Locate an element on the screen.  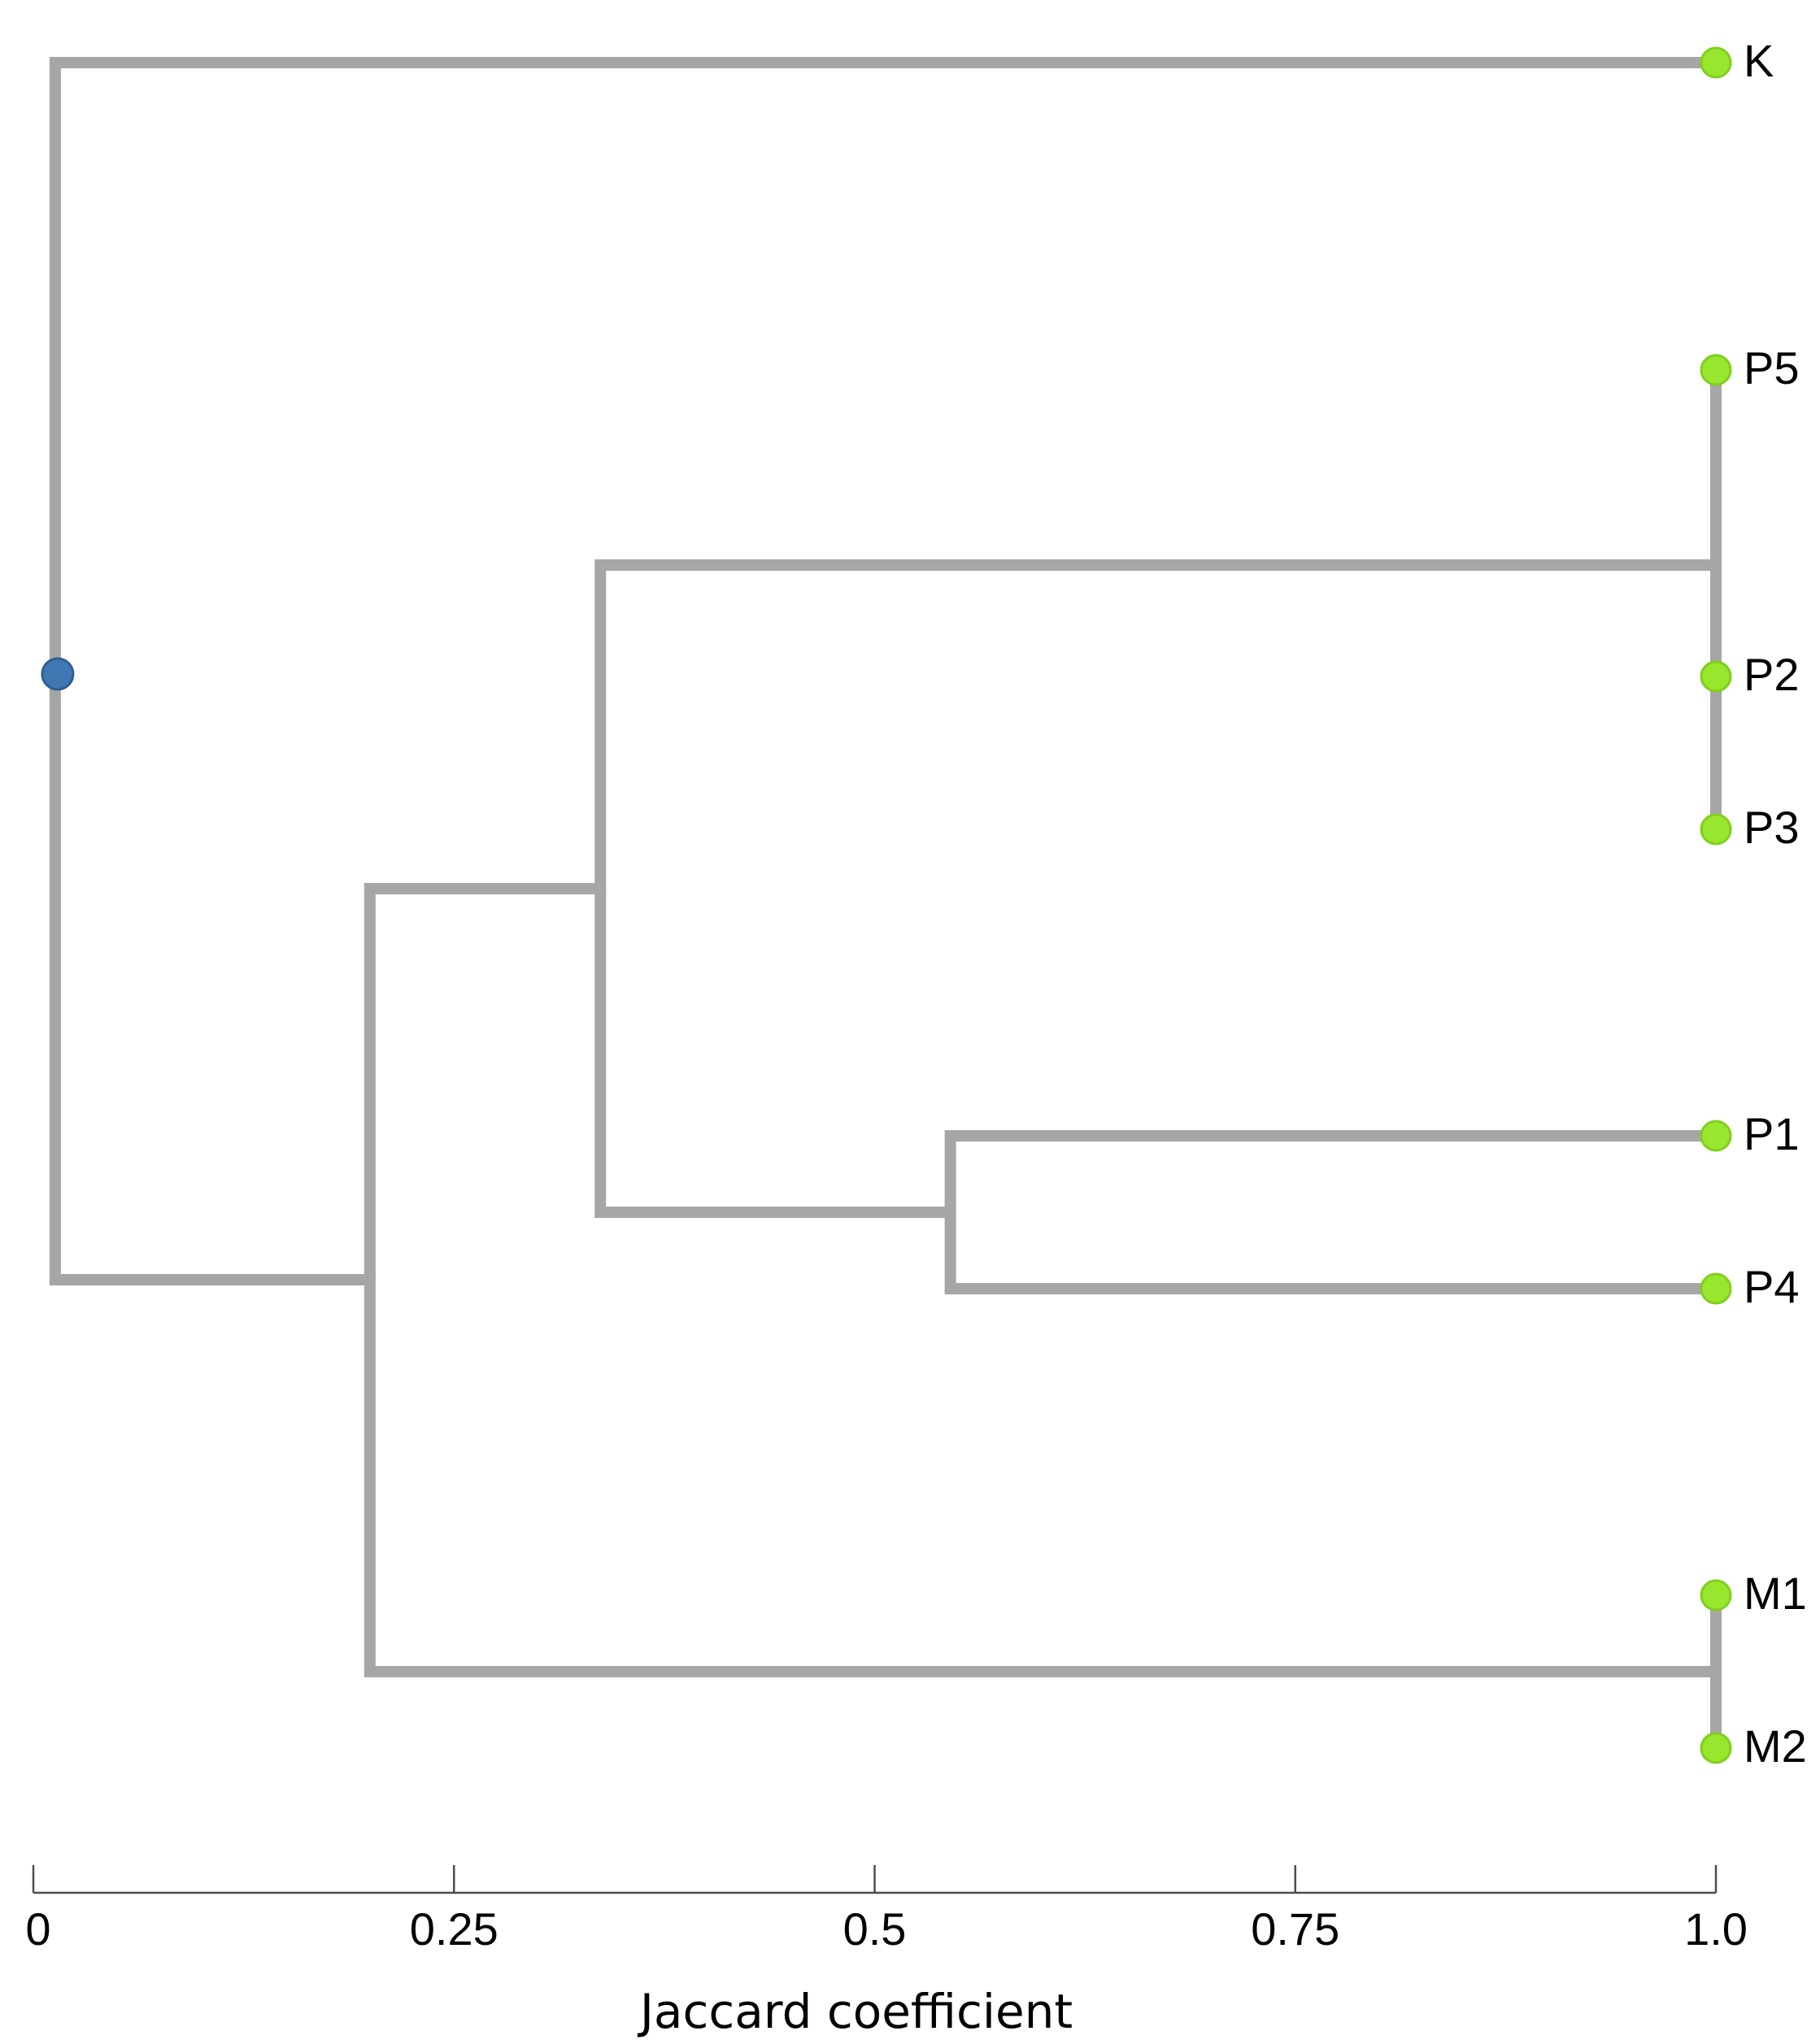
leaf-label-p4: P4 is located at coordinates (1772, 1286).